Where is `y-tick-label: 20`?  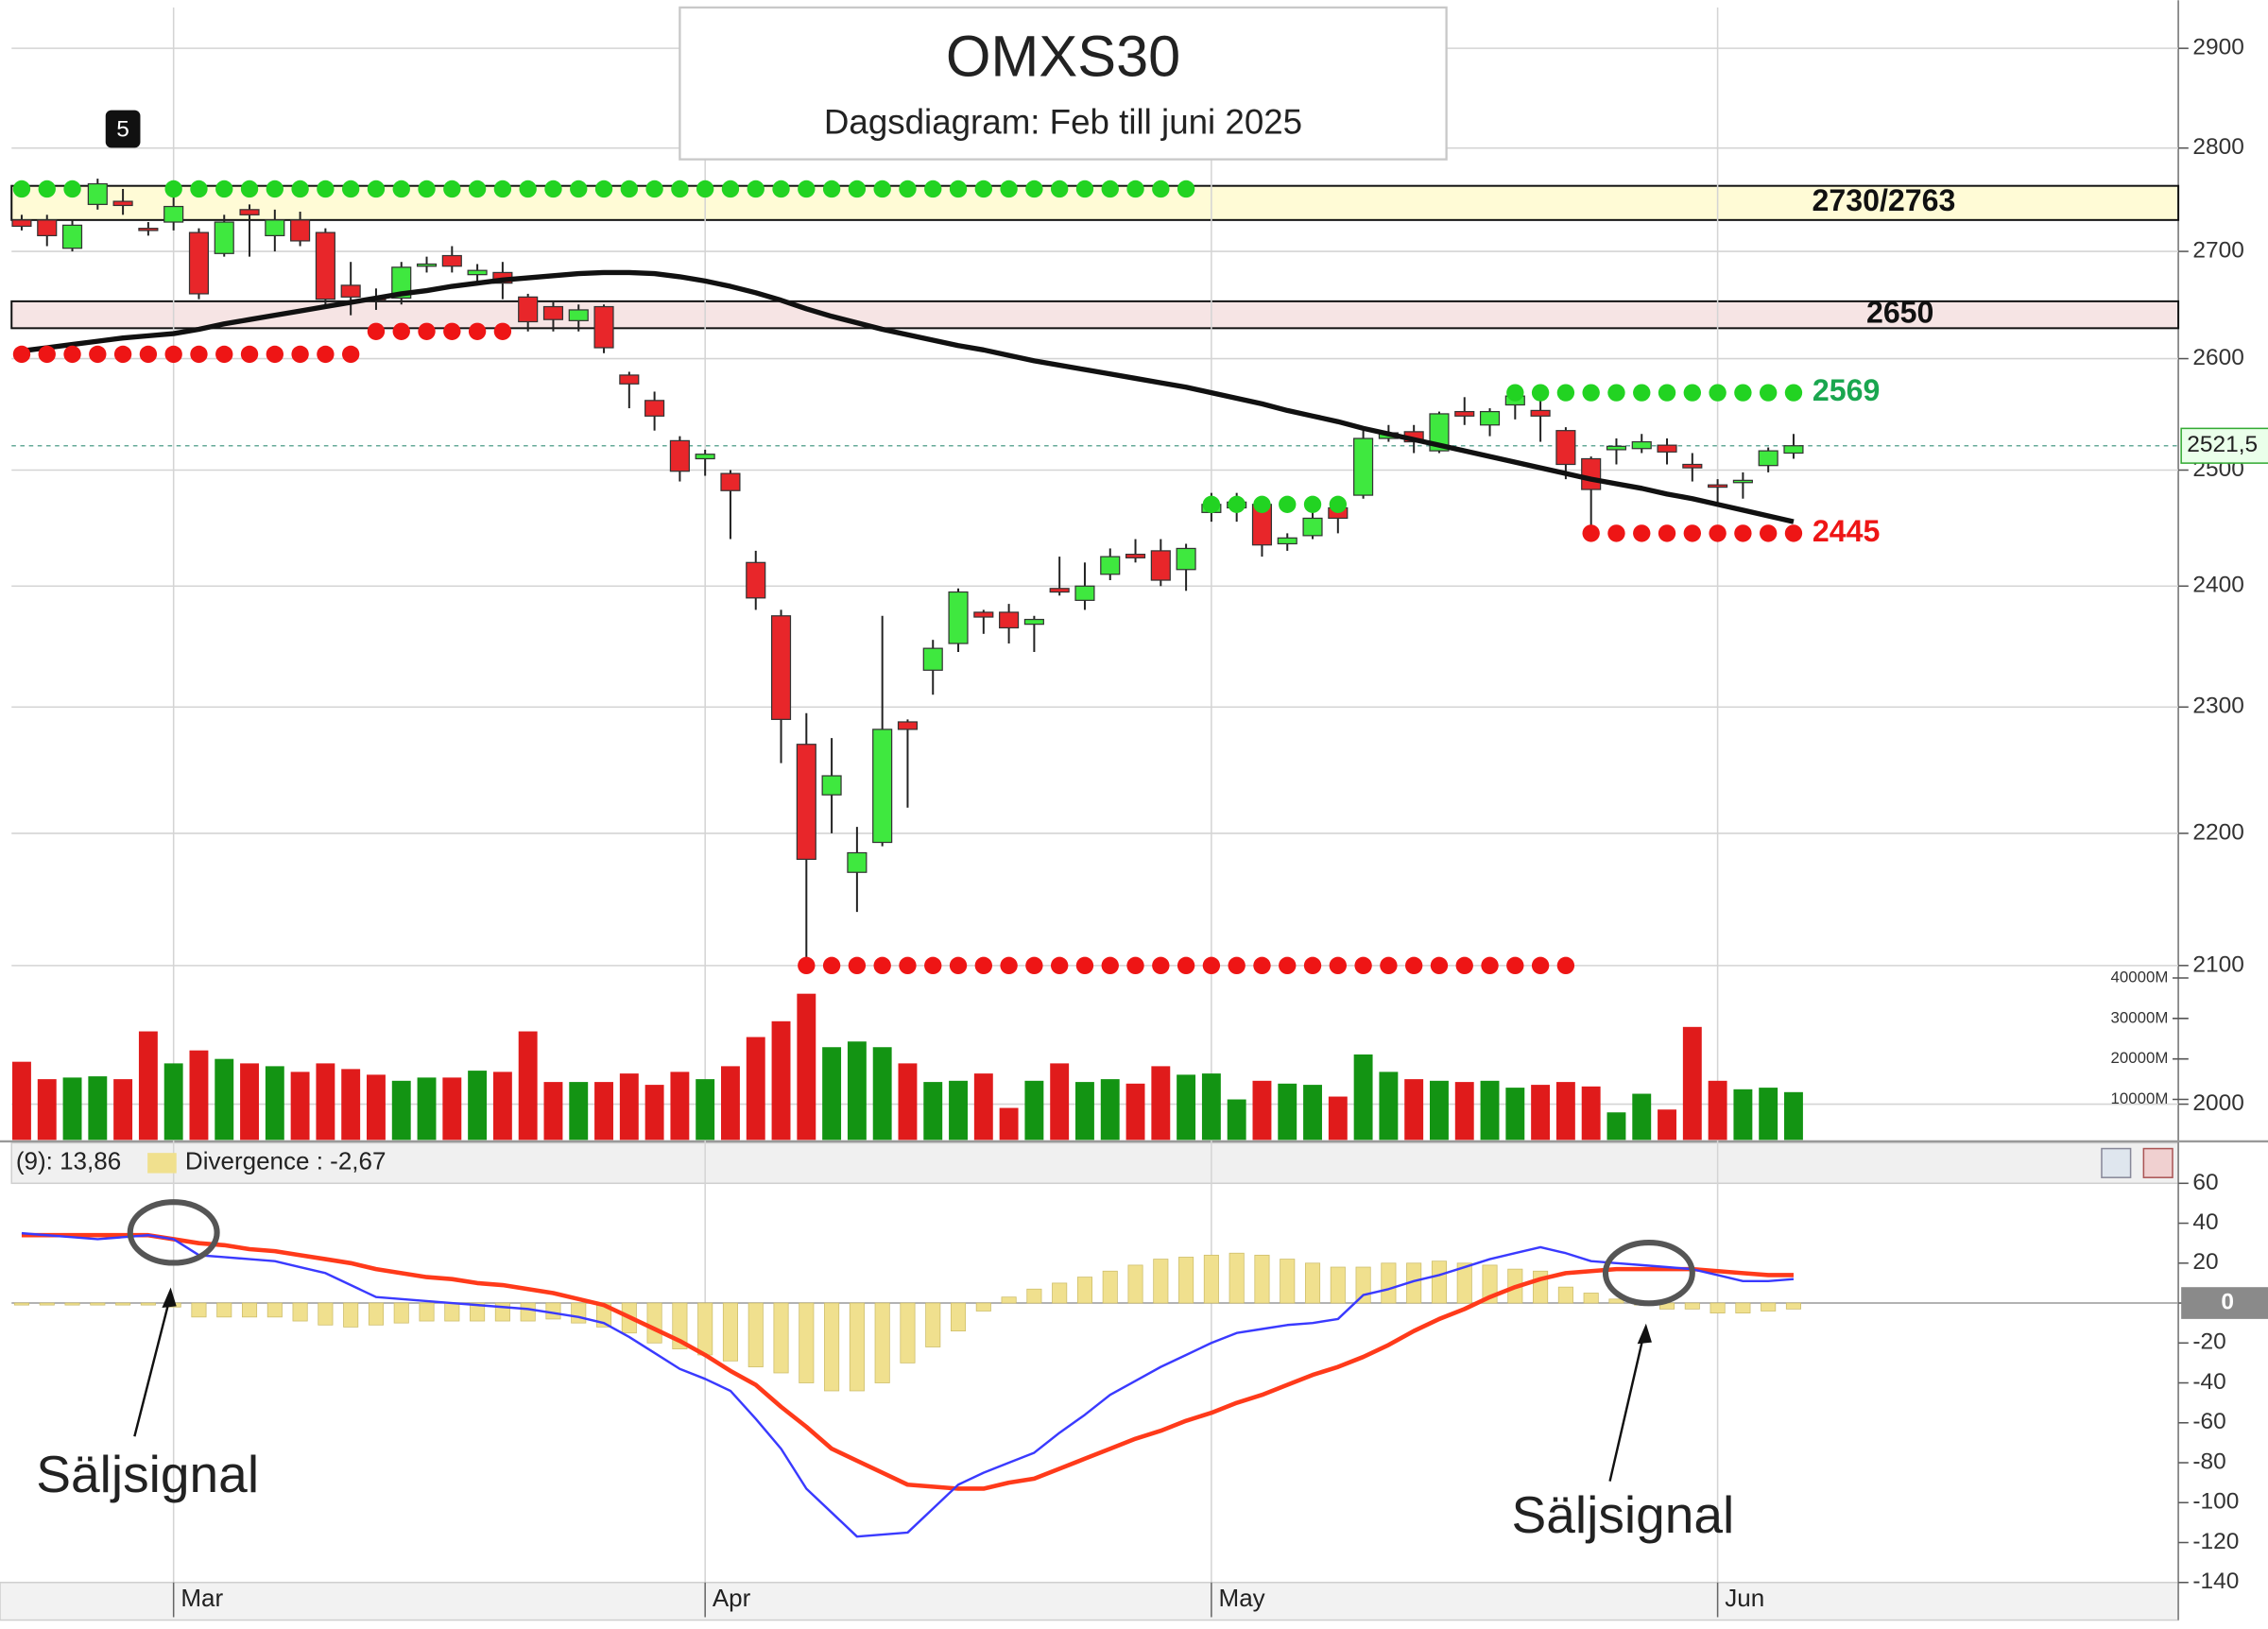
y-tick-label: 20 is located at coordinates (2205, 1262).